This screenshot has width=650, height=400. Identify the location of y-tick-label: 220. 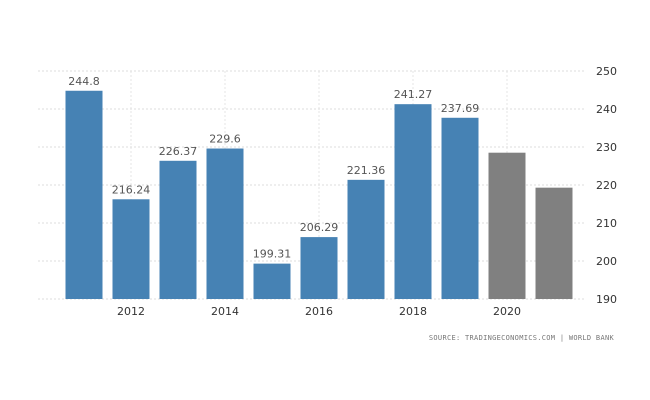
(606, 185).